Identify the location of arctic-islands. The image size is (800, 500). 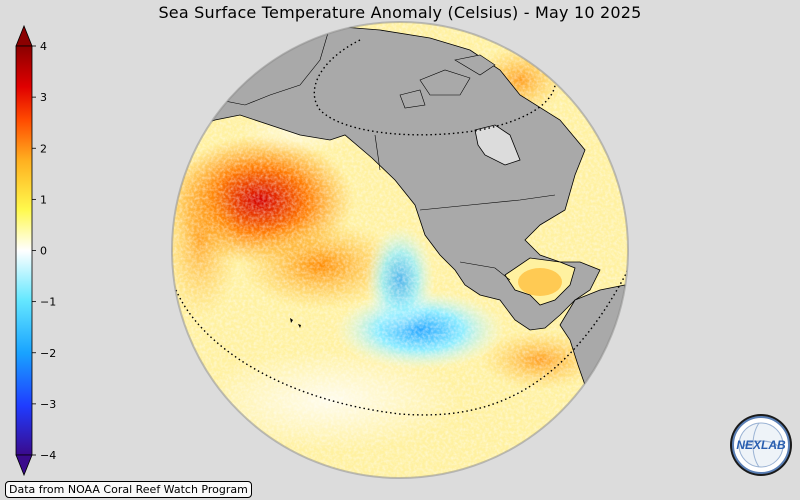
(447, 81).